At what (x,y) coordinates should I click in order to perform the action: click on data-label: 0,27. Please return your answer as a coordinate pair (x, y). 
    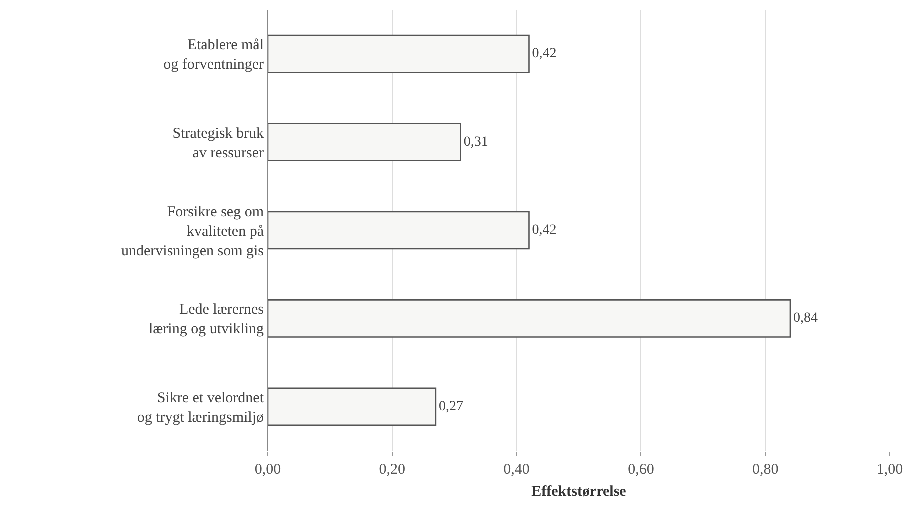
    Looking at the image, I should click on (451, 406).